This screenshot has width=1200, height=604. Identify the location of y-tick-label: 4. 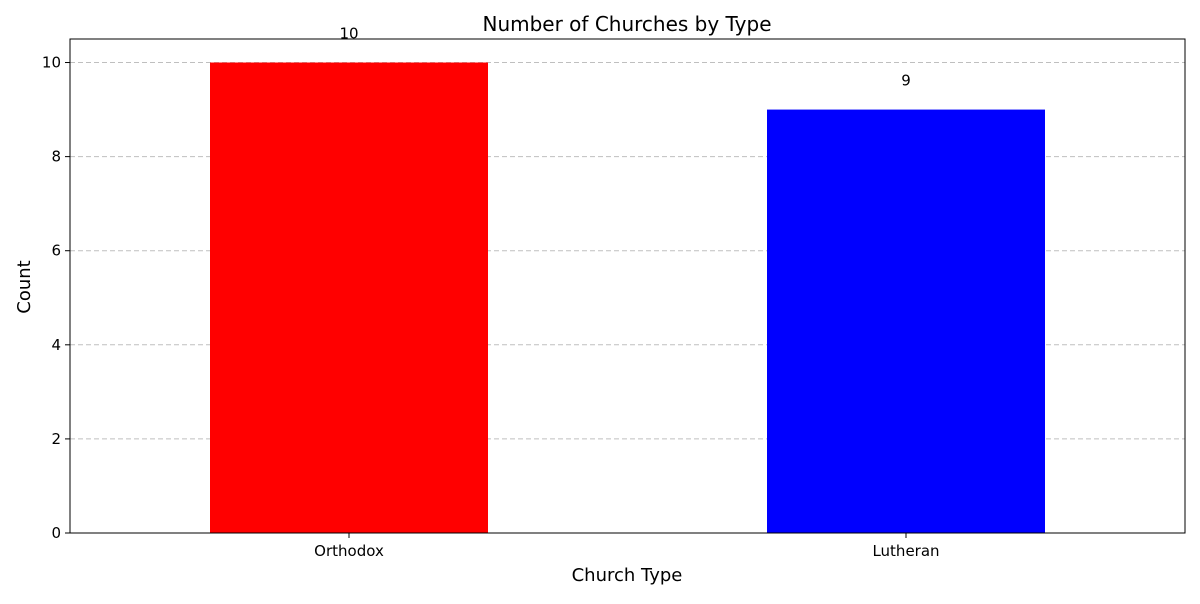
(56, 345).